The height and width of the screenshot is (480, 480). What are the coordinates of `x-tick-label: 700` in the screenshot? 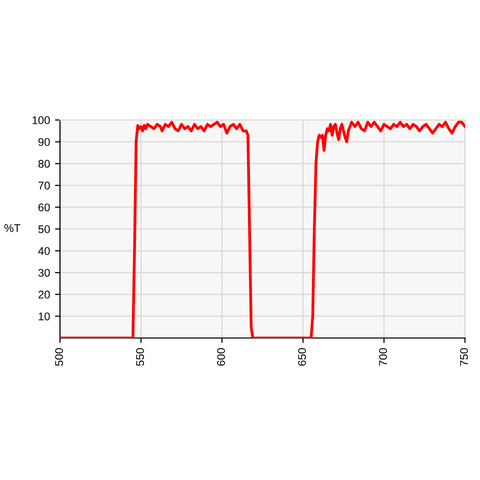 It's located at (383, 357).